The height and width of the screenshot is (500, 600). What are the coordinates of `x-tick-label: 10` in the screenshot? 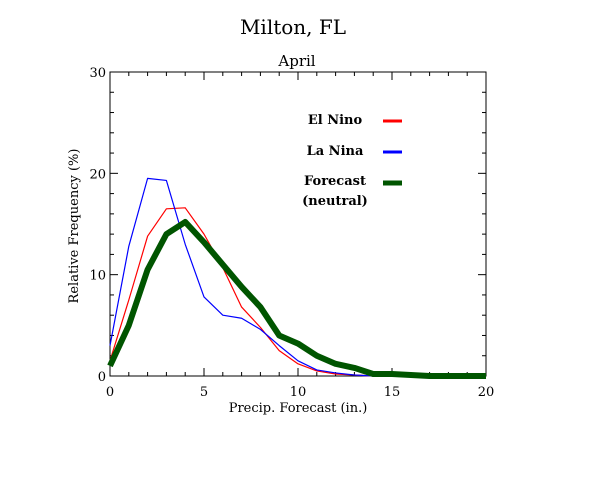 It's located at (298, 392).